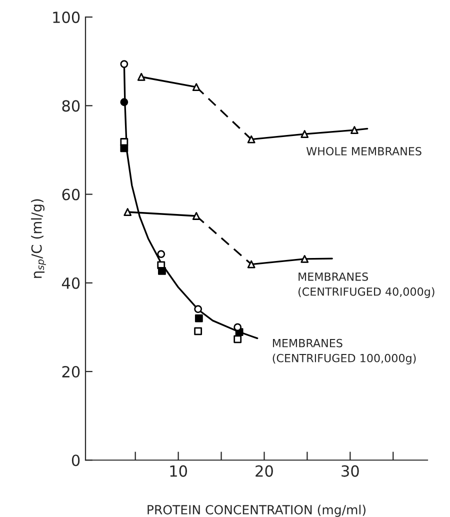  Describe the element at coordinates (66, 18) in the screenshot. I see `y-tick-label: 100` at that location.